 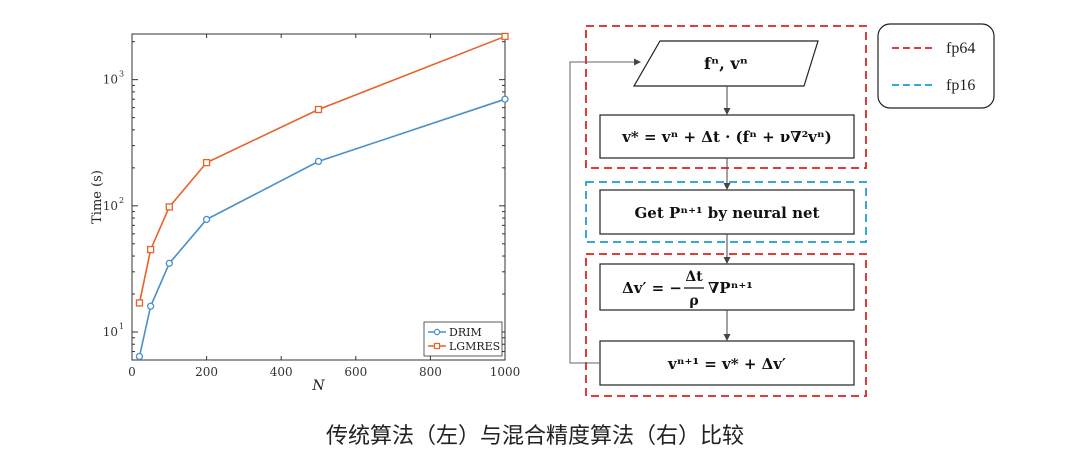 What do you see at coordinates (430, 372) in the screenshot?
I see `x-tick-label: 800` at bounding box center [430, 372].